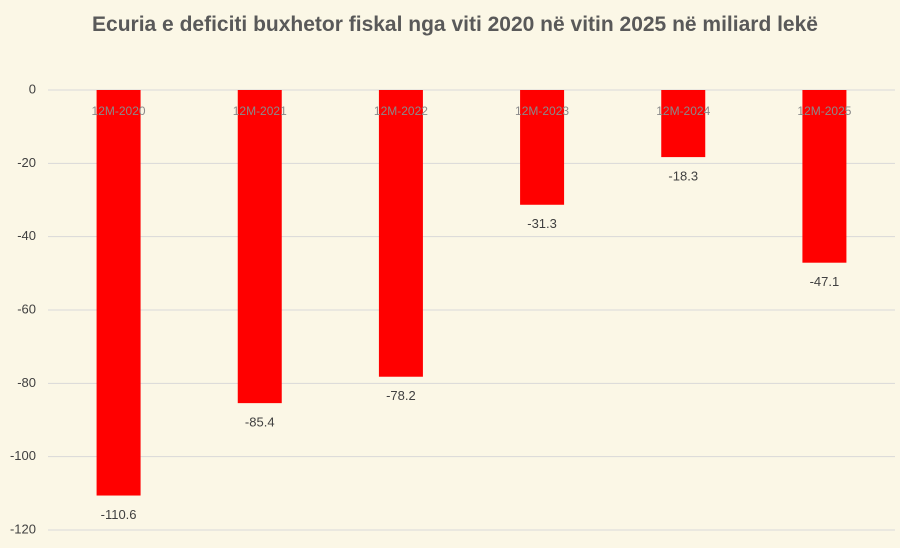  Describe the element at coordinates (26, 308) in the screenshot. I see `y-tick-label: -60` at that location.